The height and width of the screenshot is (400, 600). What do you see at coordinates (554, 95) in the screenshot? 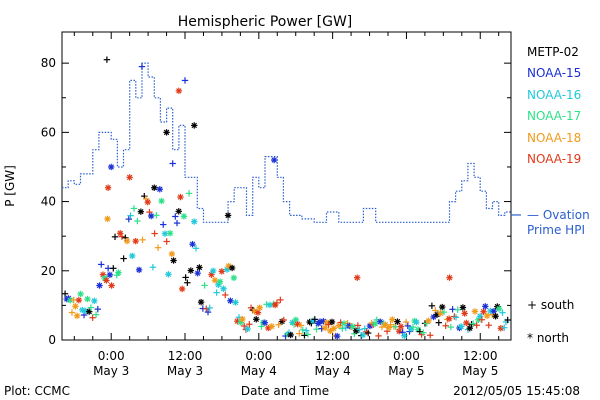
I see `legend-item-noaa-16: NOAA-16` at bounding box center [554, 95].